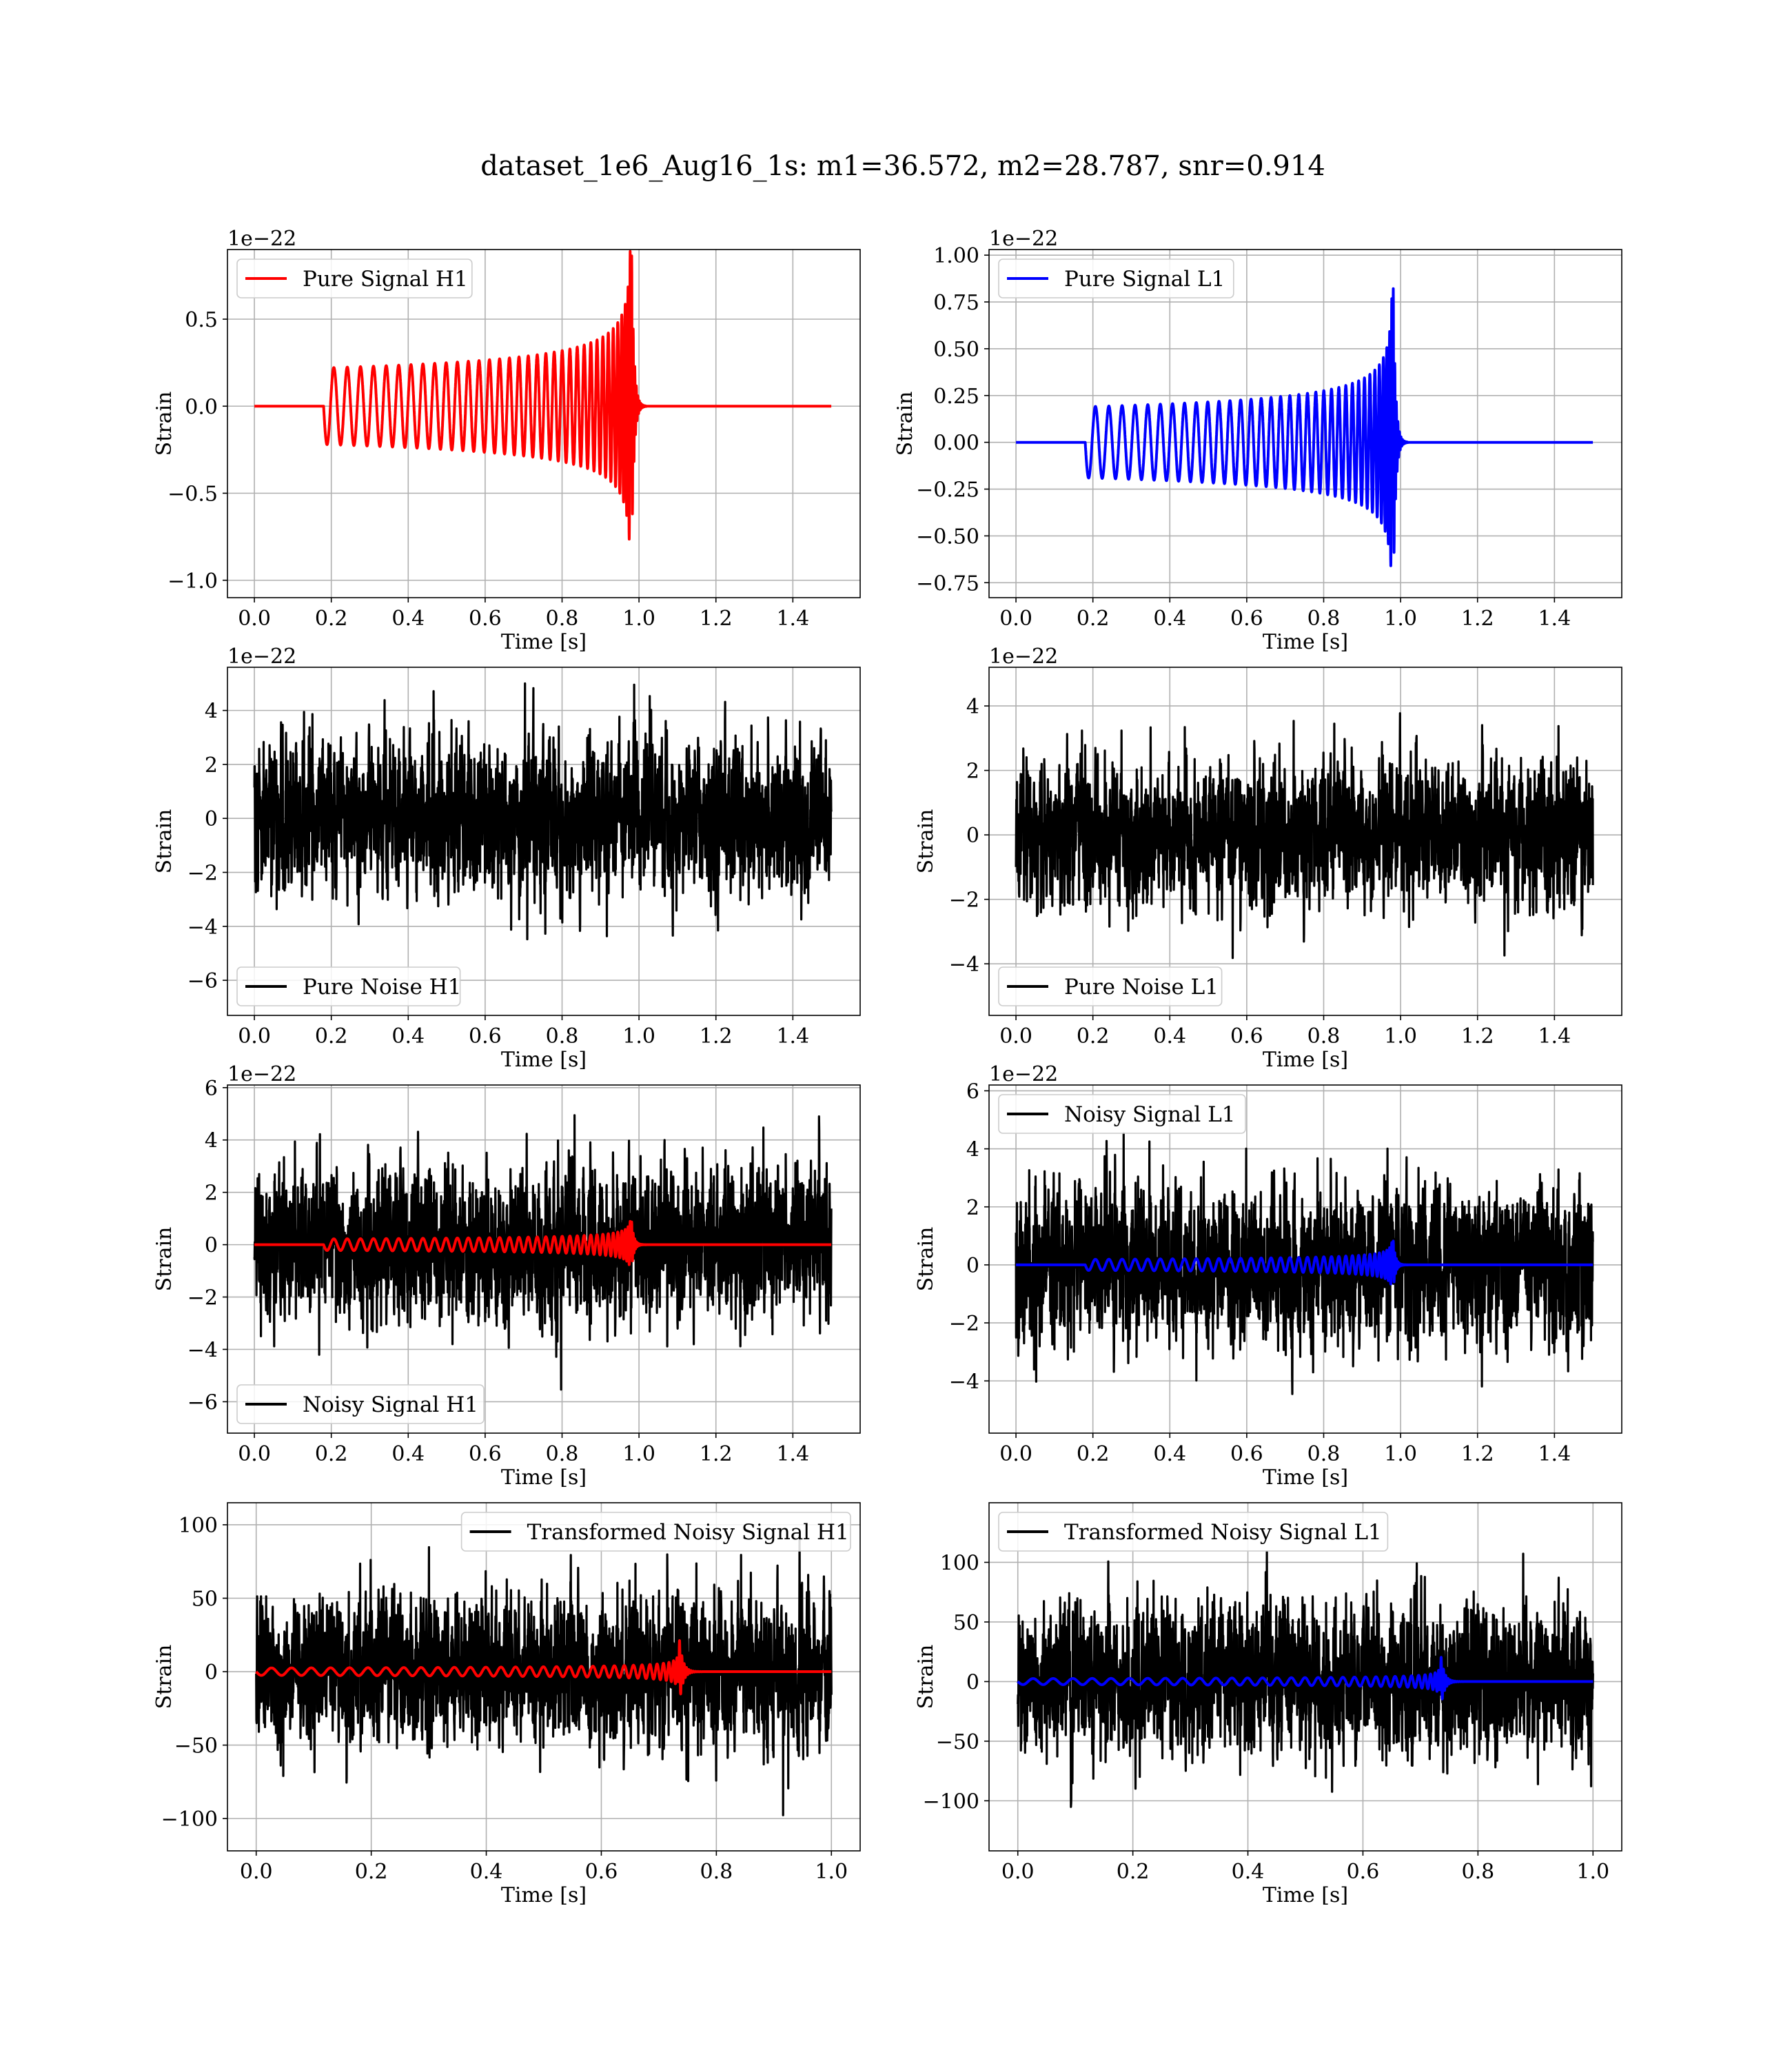 The height and width of the screenshot is (2068, 1792). Describe the element at coordinates (956, 256) in the screenshot. I see `y-tick-label: 1.00` at that location.